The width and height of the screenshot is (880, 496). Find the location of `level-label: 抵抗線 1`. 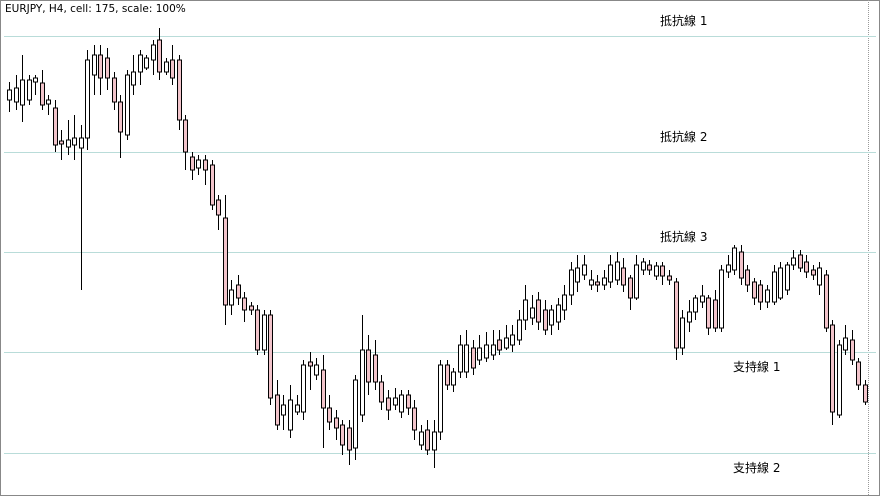

level-label: 抵抗線 1 is located at coordinates (683, 20).